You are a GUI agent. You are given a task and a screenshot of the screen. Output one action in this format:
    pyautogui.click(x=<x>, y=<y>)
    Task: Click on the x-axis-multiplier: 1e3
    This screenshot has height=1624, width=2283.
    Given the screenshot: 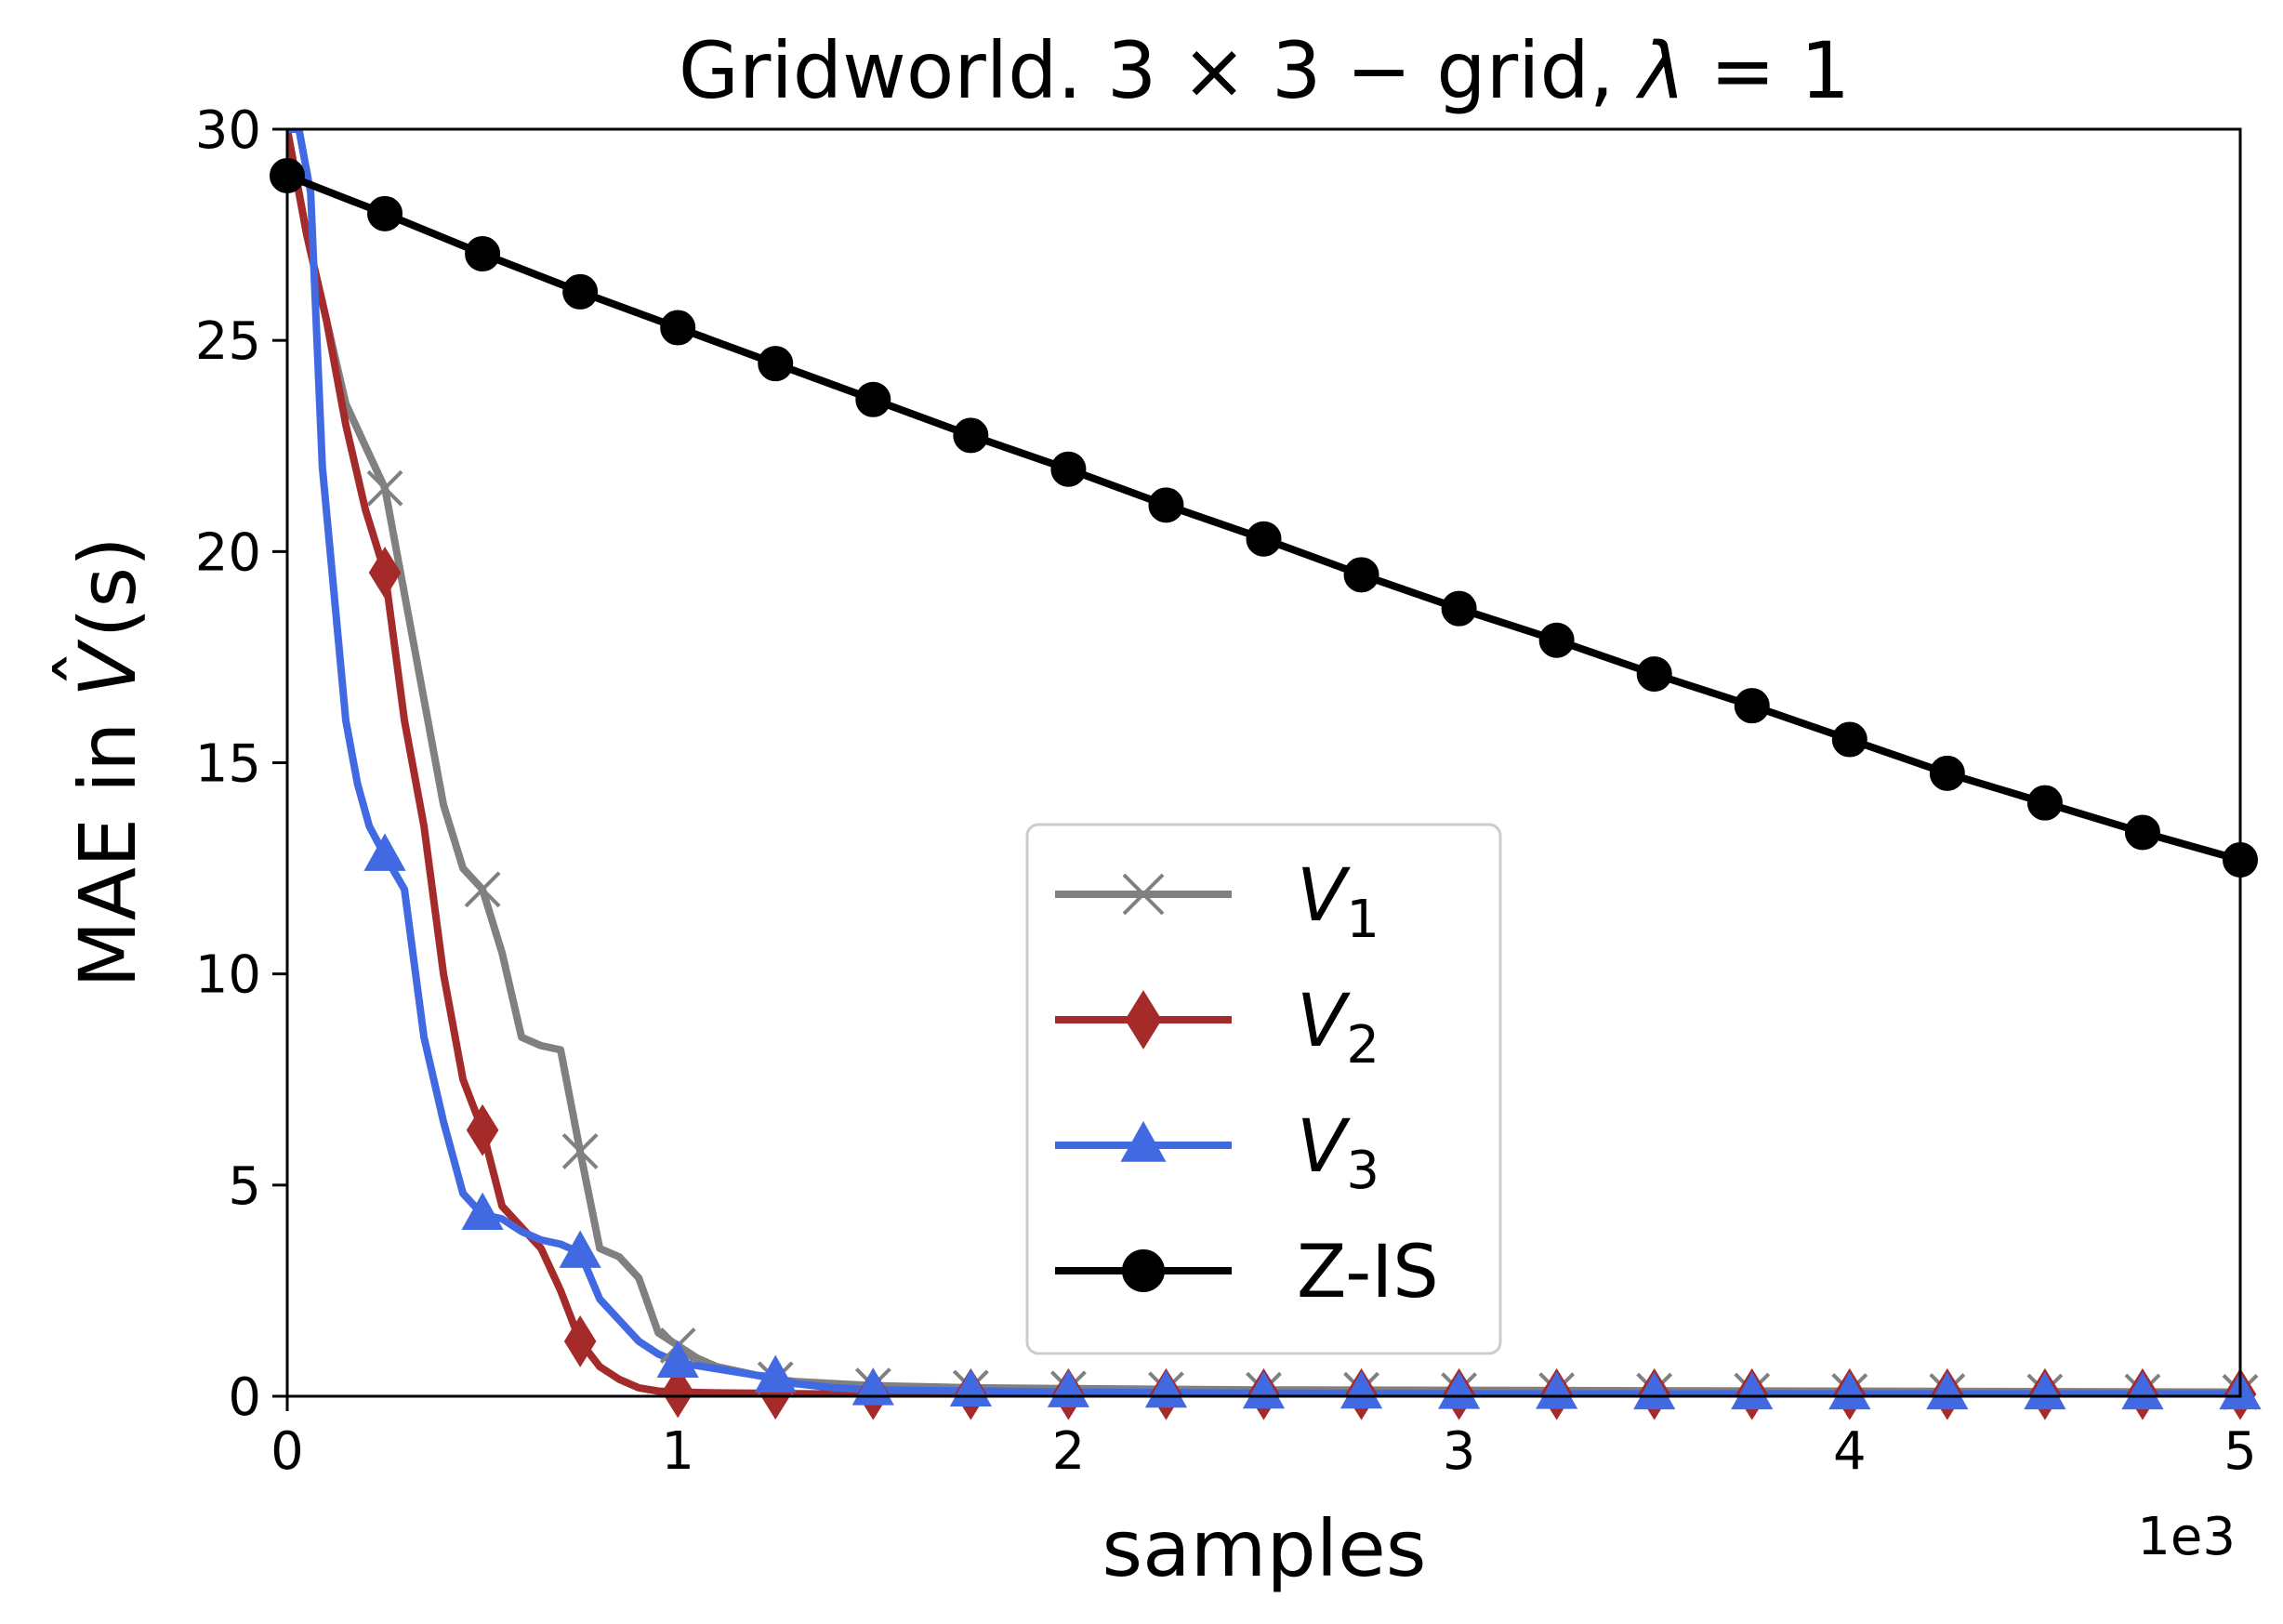 What is the action you would take?
    pyautogui.click(x=2186, y=1537)
    